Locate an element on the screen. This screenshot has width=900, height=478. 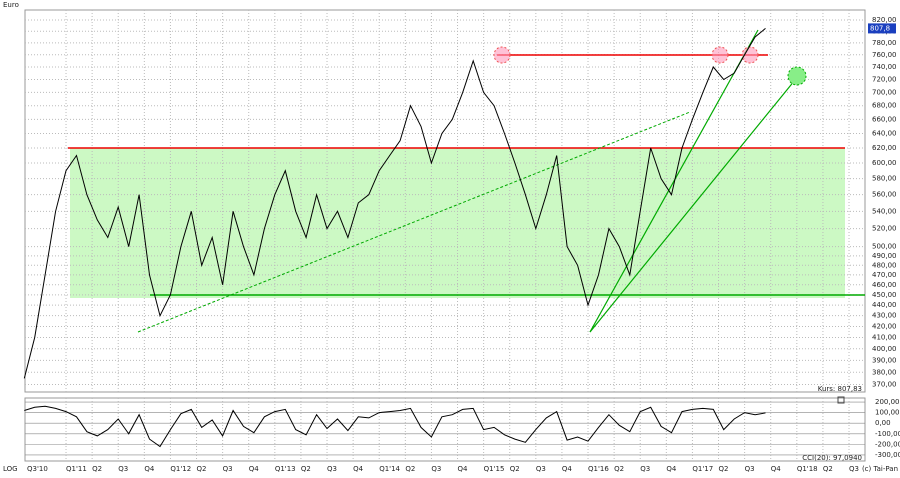
x-tick-label: Q1'14 is located at coordinates (389, 469).